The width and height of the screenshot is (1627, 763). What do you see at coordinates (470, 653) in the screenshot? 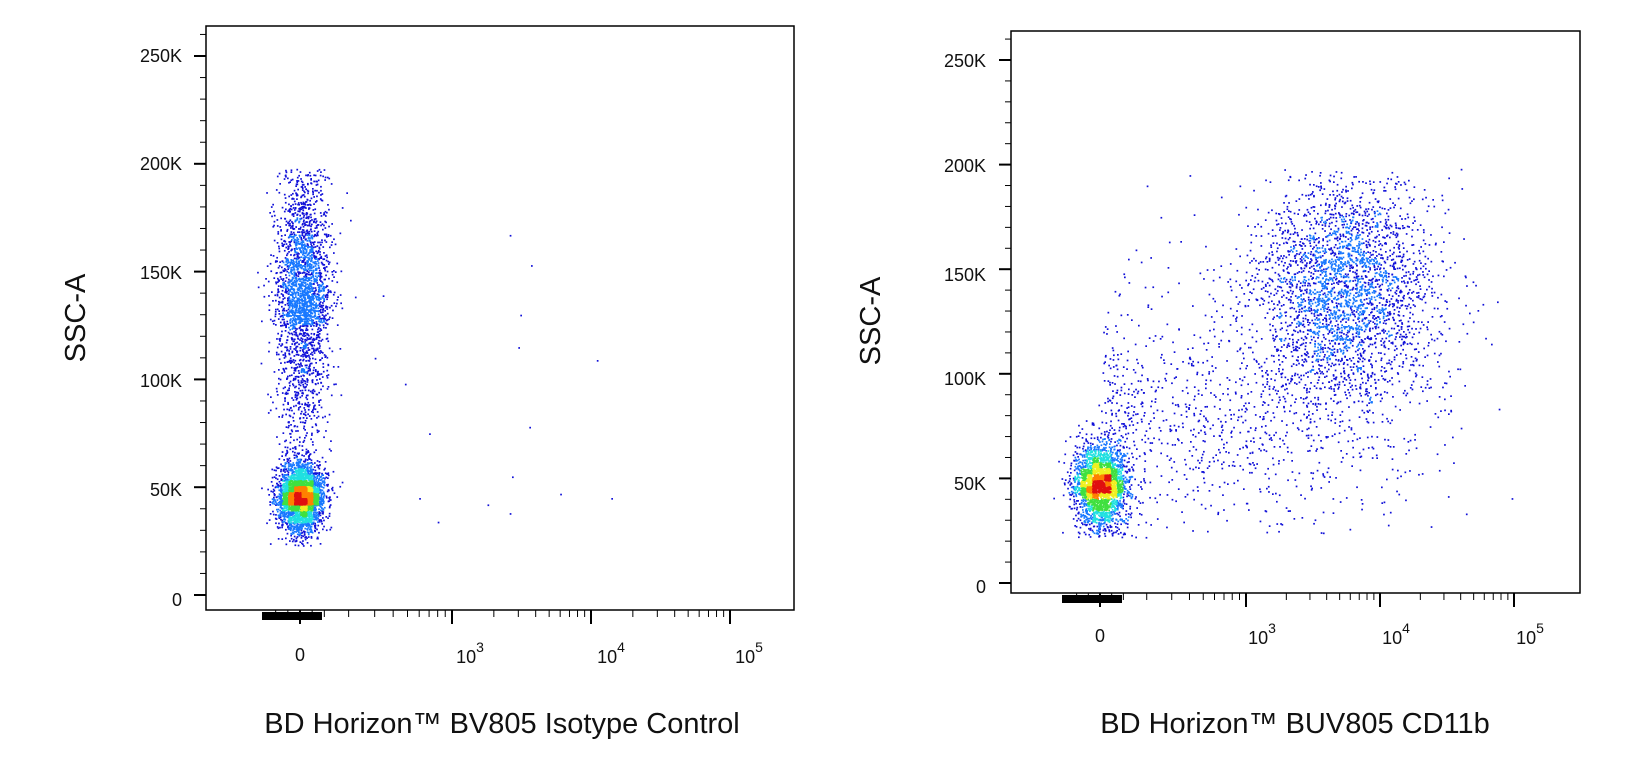
I see `x-tick-label: 103` at bounding box center [470, 653].